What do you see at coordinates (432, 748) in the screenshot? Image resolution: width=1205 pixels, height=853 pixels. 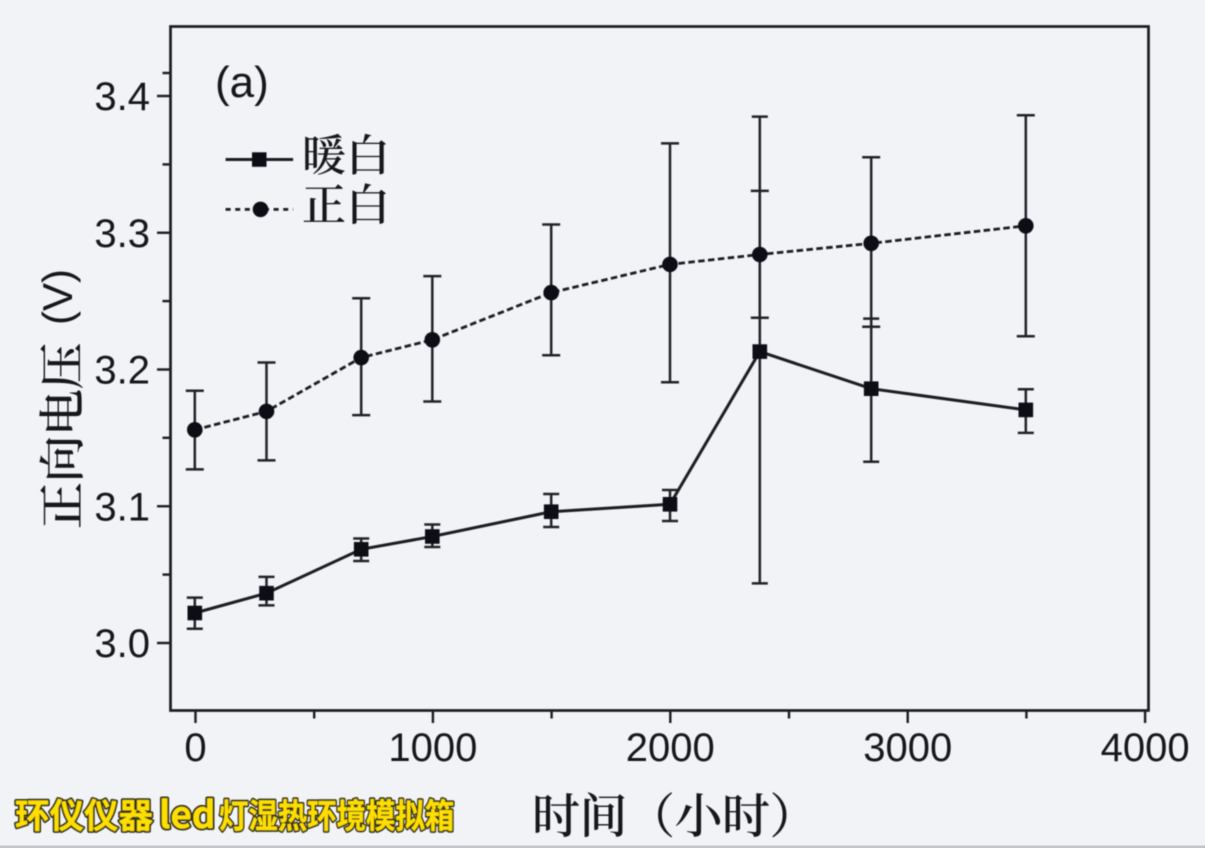 I see `svg-text: 1000` at bounding box center [432, 748].